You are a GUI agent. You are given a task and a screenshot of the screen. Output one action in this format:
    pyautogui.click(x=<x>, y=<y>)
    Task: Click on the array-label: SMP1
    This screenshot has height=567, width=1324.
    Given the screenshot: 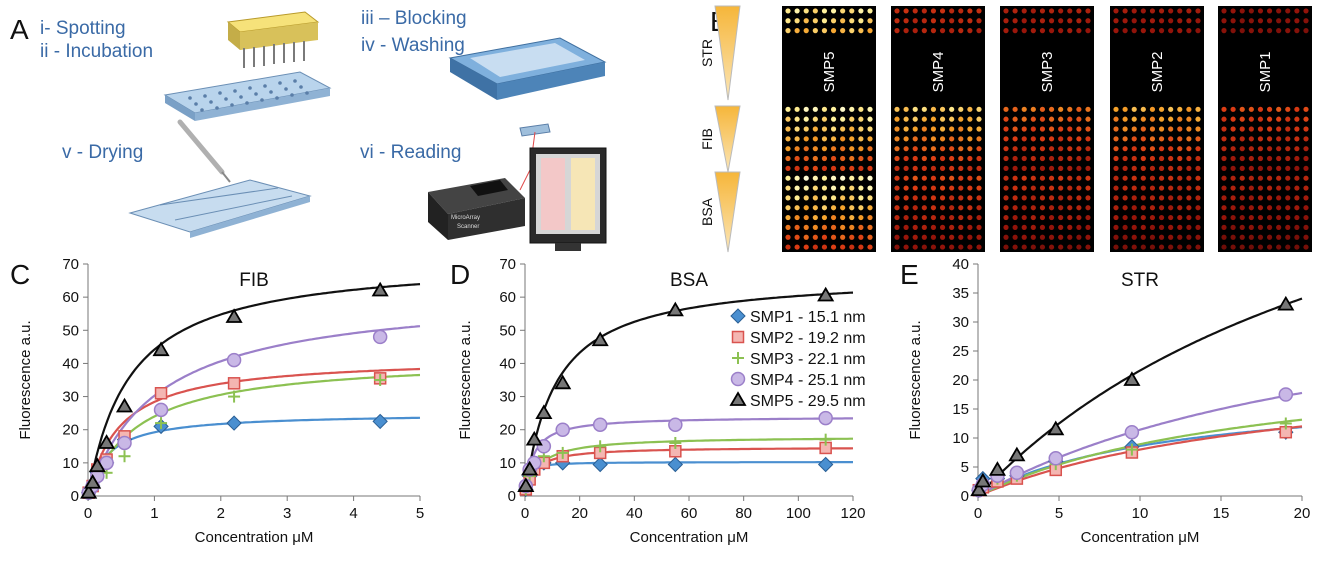 What is the action you would take?
    pyautogui.click(x=1265, y=72)
    